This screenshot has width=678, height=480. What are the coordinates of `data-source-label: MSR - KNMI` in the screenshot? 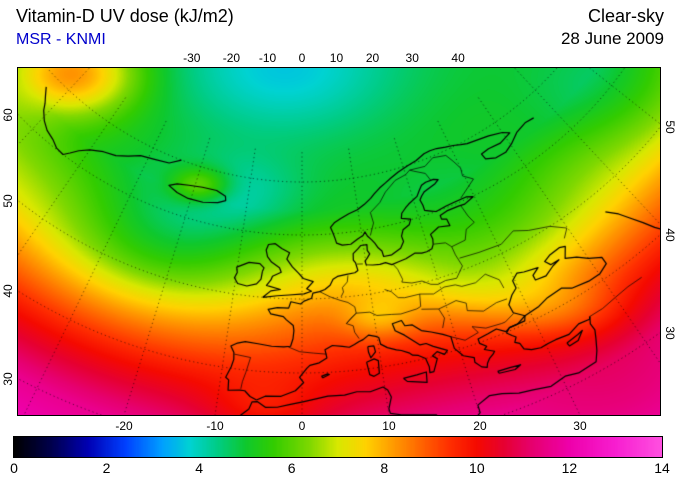 It's located at (61, 39).